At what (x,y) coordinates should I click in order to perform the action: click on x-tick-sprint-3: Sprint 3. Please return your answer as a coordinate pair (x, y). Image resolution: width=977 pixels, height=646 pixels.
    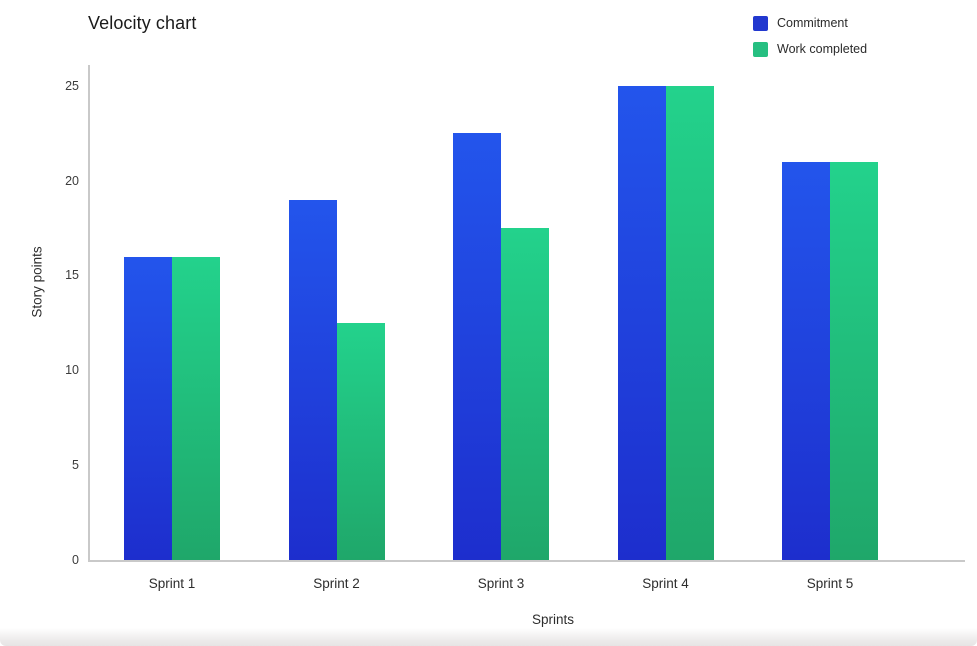
    Looking at the image, I should click on (501, 583).